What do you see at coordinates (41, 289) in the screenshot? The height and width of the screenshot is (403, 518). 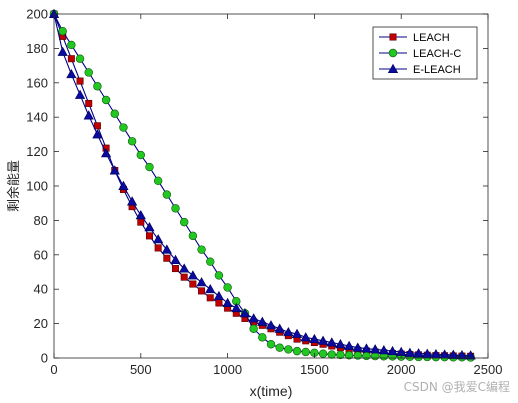 I see `y-tick-label: 40` at bounding box center [41, 289].